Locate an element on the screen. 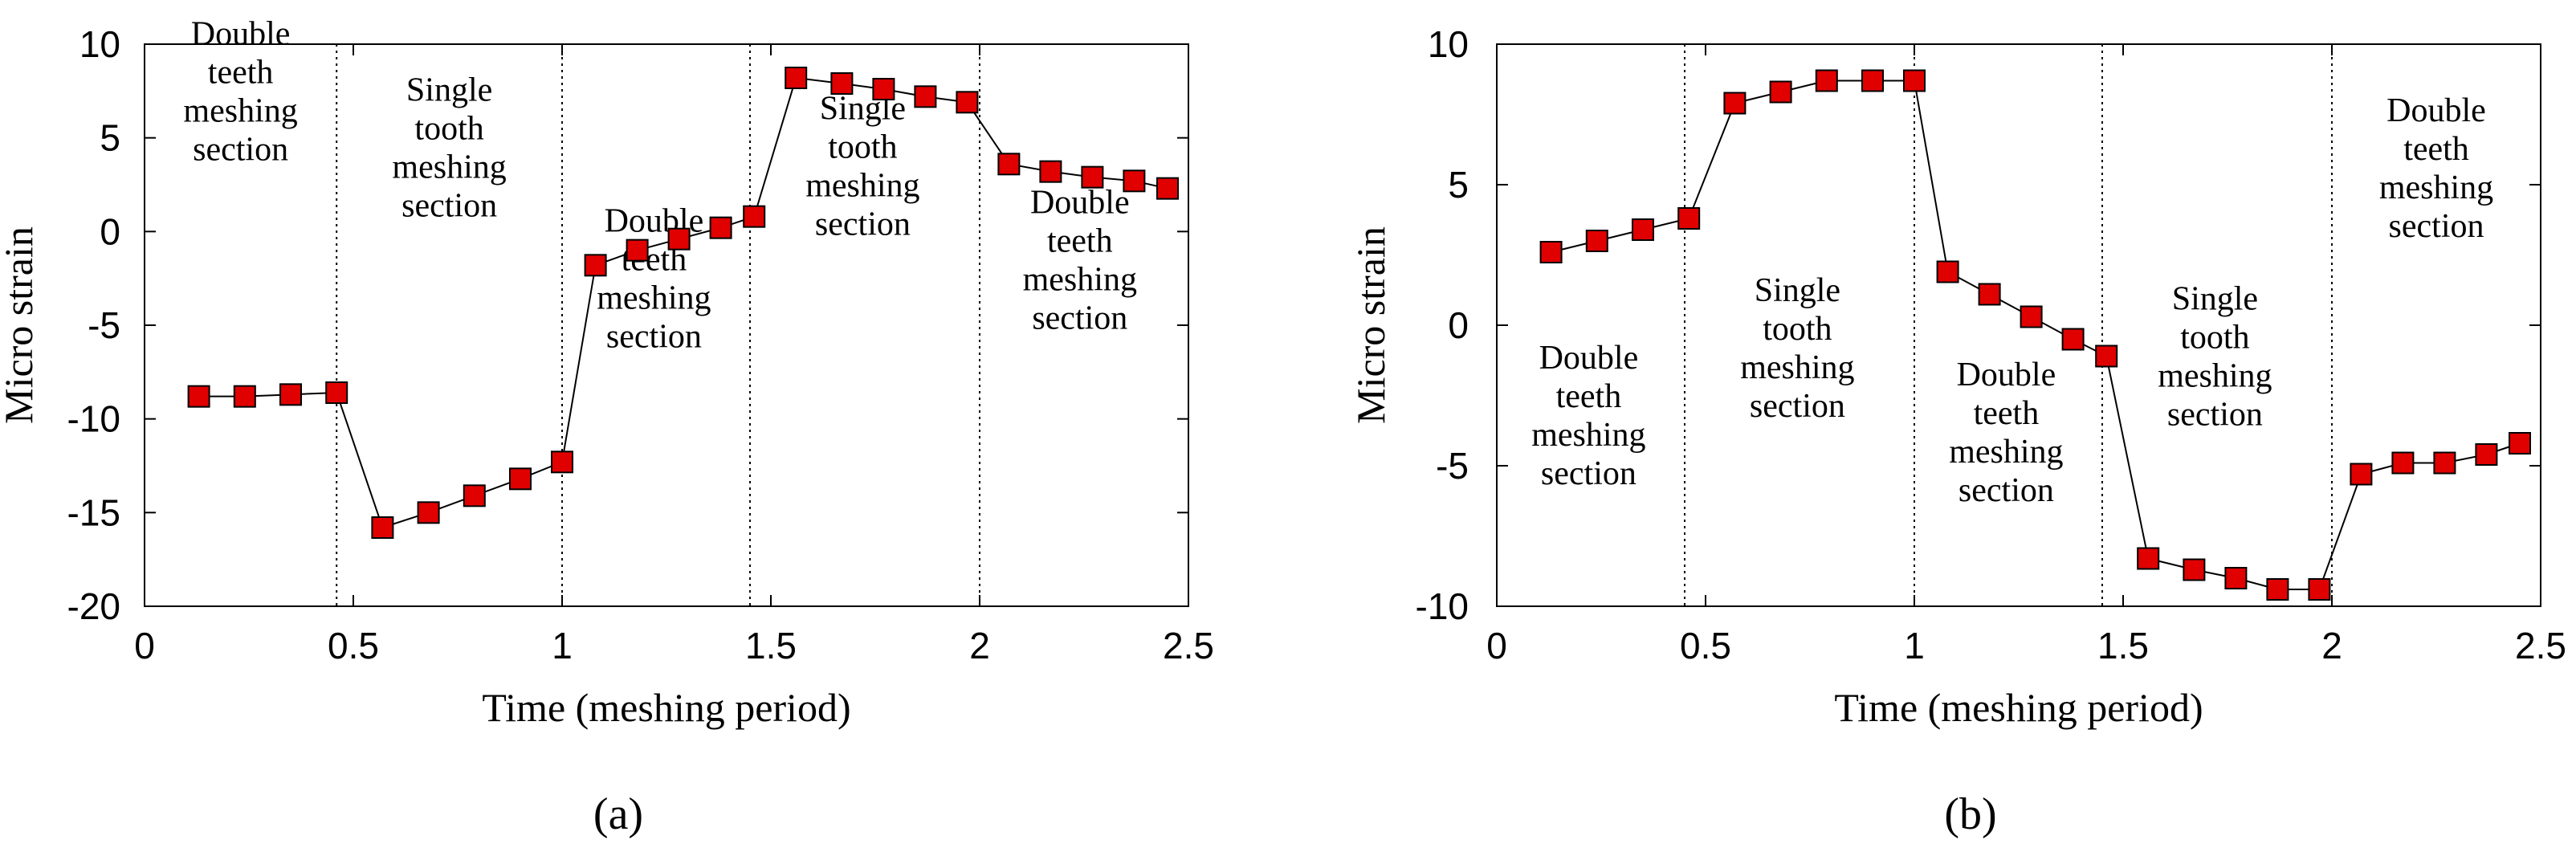 The image size is (2576, 856). panel-label: (a) is located at coordinates (618, 814).